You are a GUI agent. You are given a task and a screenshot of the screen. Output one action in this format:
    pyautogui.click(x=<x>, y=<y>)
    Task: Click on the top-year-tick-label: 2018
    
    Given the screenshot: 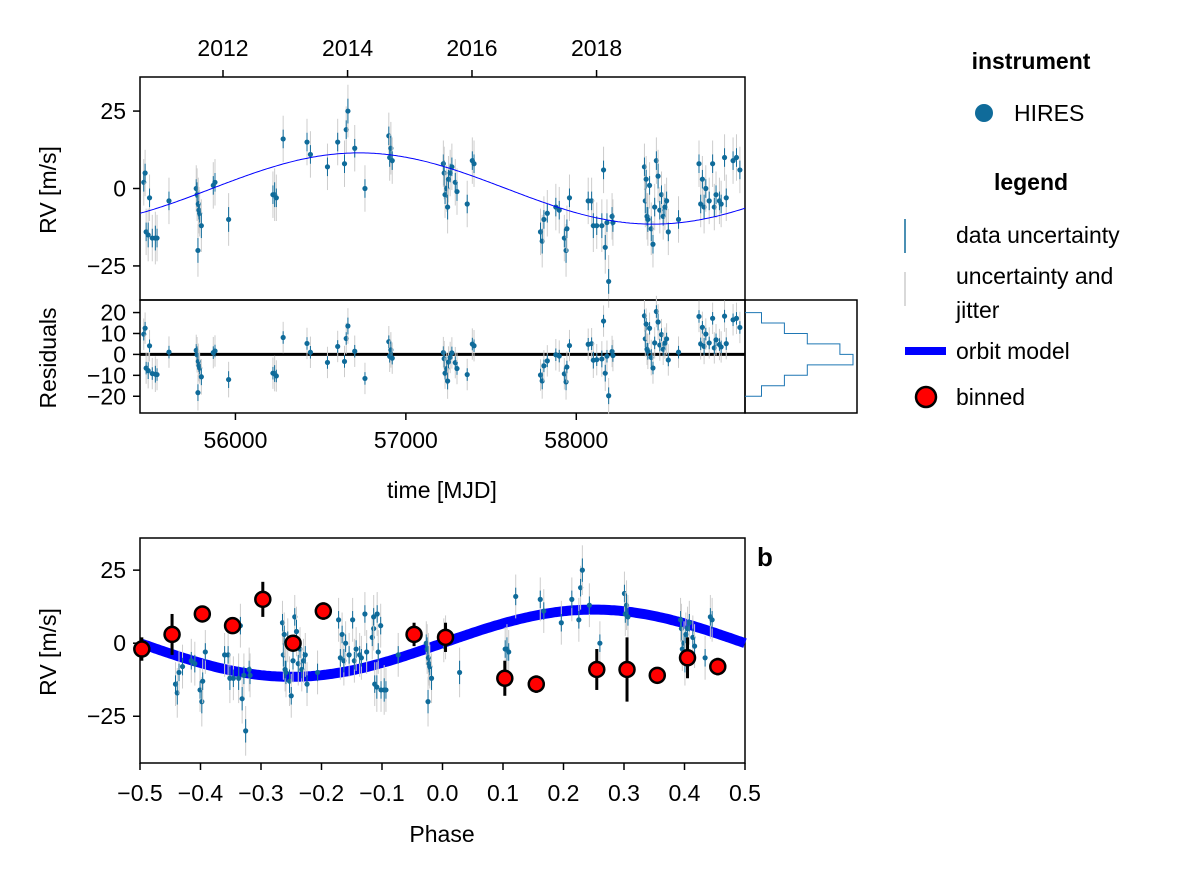 What is the action you would take?
    pyautogui.click(x=596, y=48)
    